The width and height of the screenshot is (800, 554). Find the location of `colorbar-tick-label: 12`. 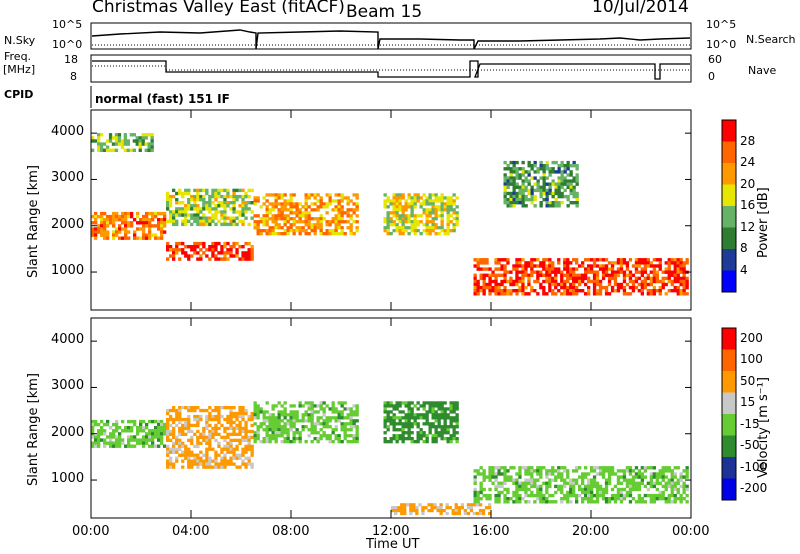

colorbar-tick-label: 12 is located at coordinates (748, 226).